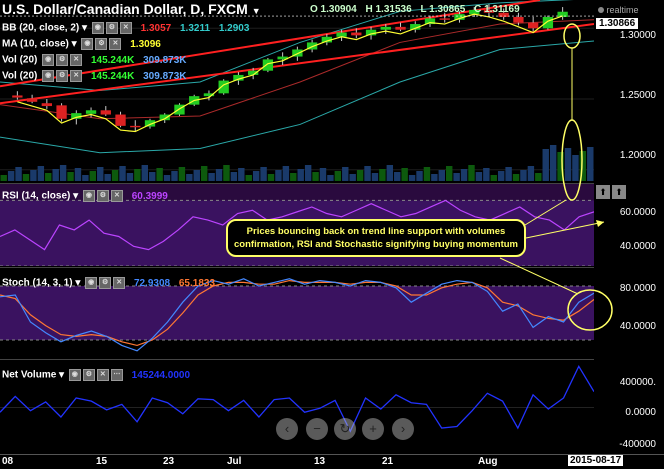  Describe the element at coordinates (603, 192) in the screenshot. I see `pane-collapse-icon: ⬆` at that location.